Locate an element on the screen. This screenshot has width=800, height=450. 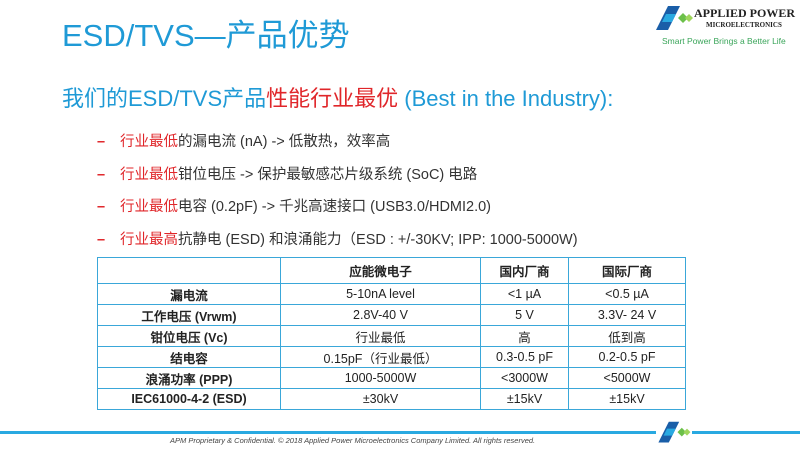
table-cell: 0.15pF（行业最低） is located at coordinates (380, 357).